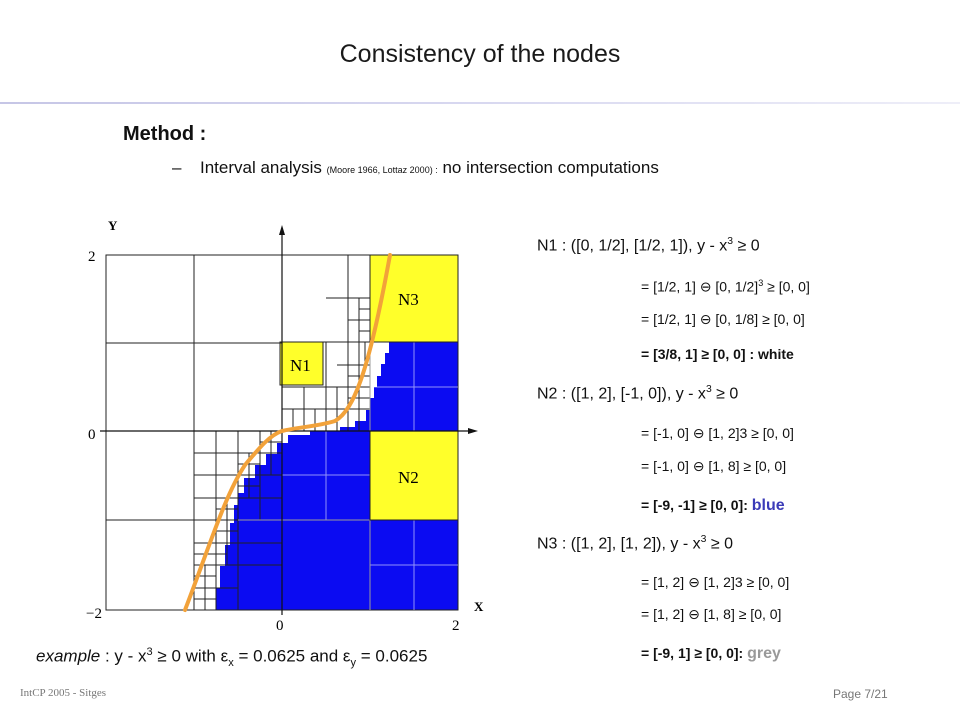  I want to click on node-n3-box, so click(414, 298).